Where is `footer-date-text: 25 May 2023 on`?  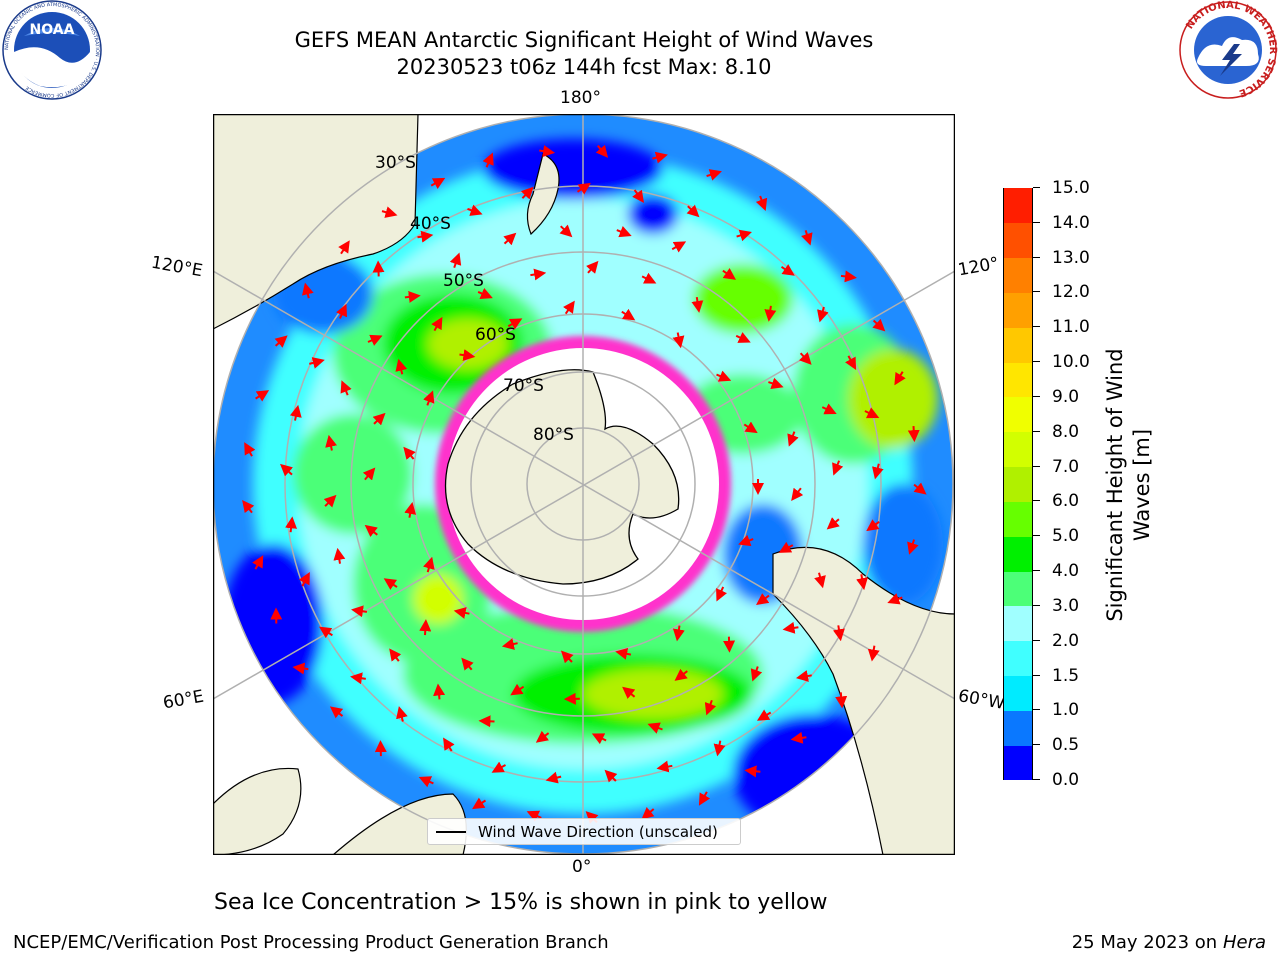 footer-date-text: 25 May 2023 on is located at coordinates (1144, 942).